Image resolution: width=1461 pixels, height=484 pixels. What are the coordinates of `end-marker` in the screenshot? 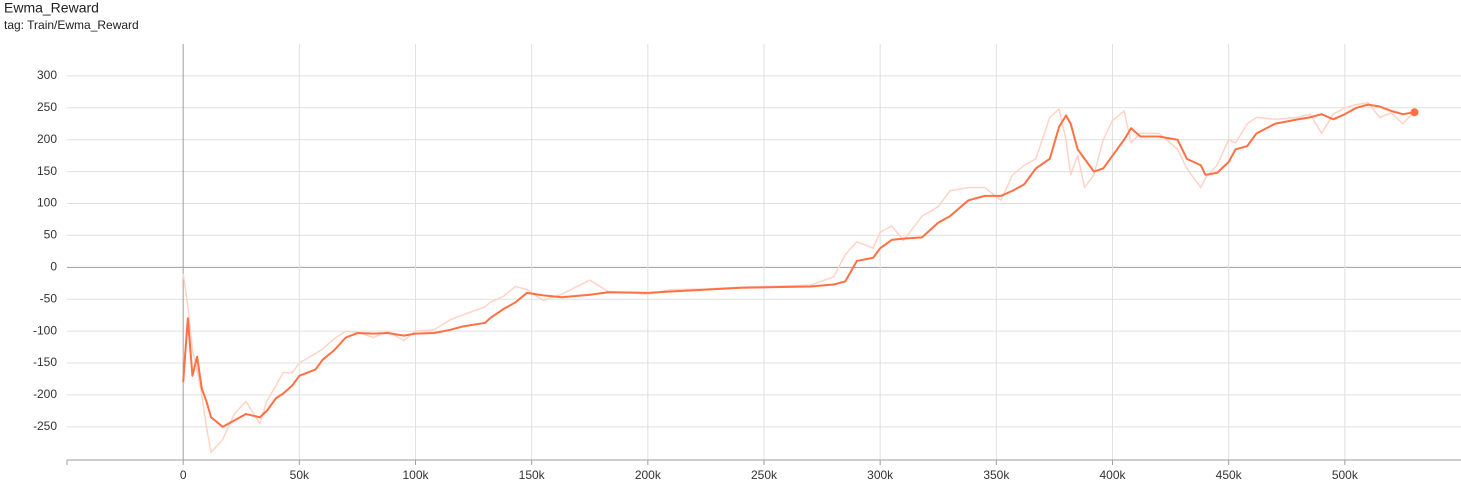 It's located at (1414, 112).